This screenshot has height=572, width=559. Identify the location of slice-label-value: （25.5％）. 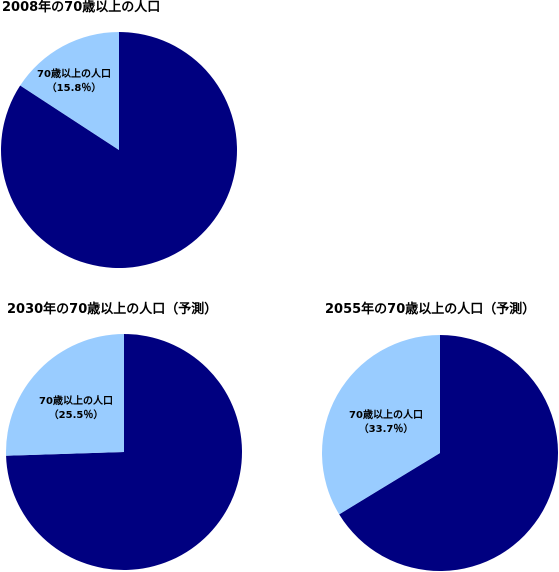
(76, 414).